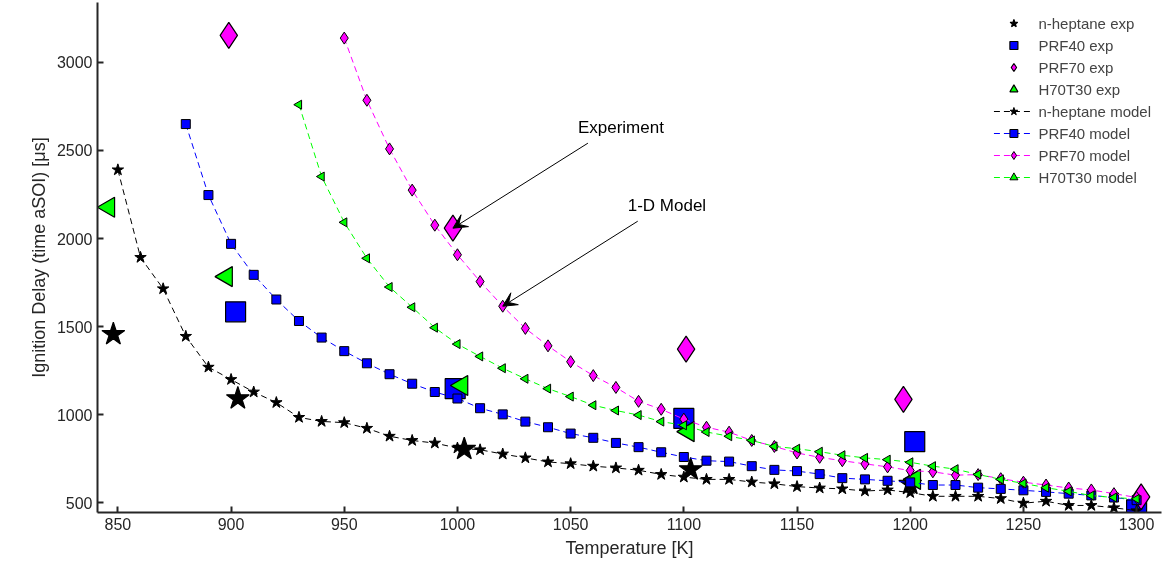 Image resolution: width=1169 pixels, height=586 pixels. Describe the element at coordinates (667, 206) in the screenshot. I see `annotation: 1-D Model` at that location.